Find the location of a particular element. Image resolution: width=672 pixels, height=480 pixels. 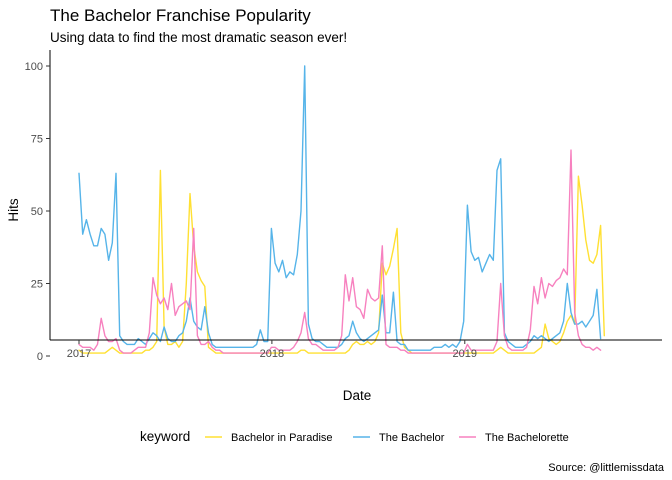

x-tick-label: 2017 is located at coordinates (79, 354).